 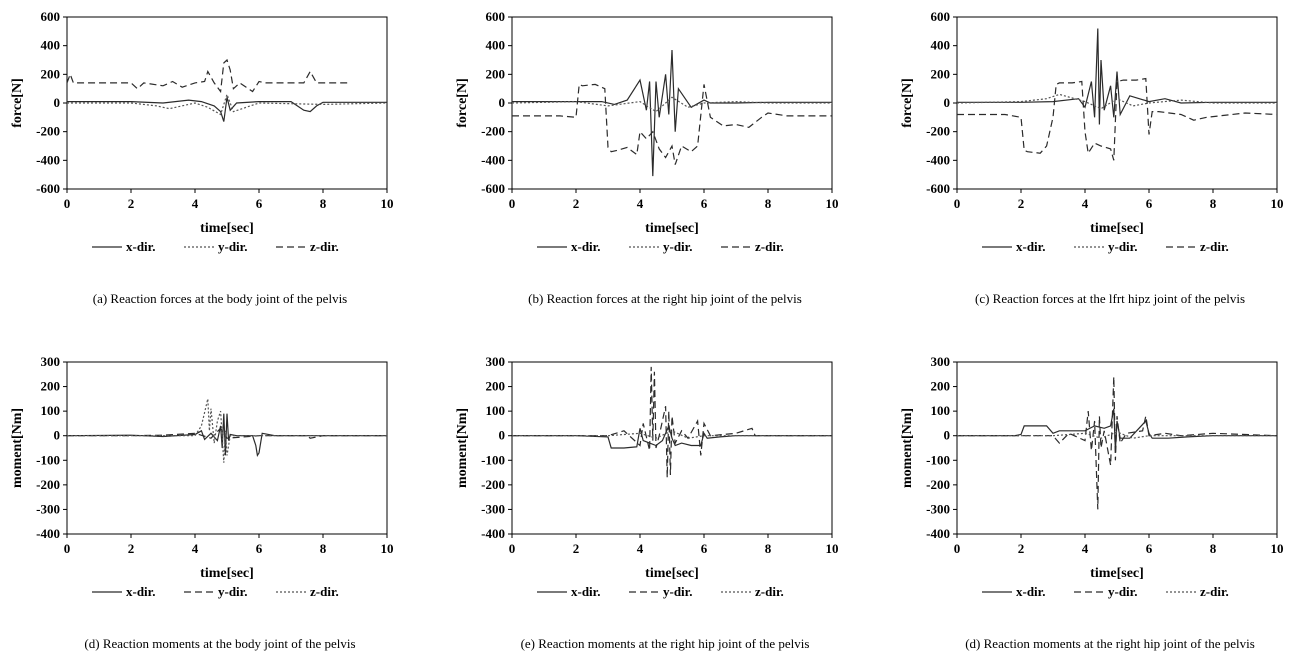 What do you see at coordinates (48, 188) in the screenshot?
I see `y-tick-label: -600` at bounding box center [48, 188].